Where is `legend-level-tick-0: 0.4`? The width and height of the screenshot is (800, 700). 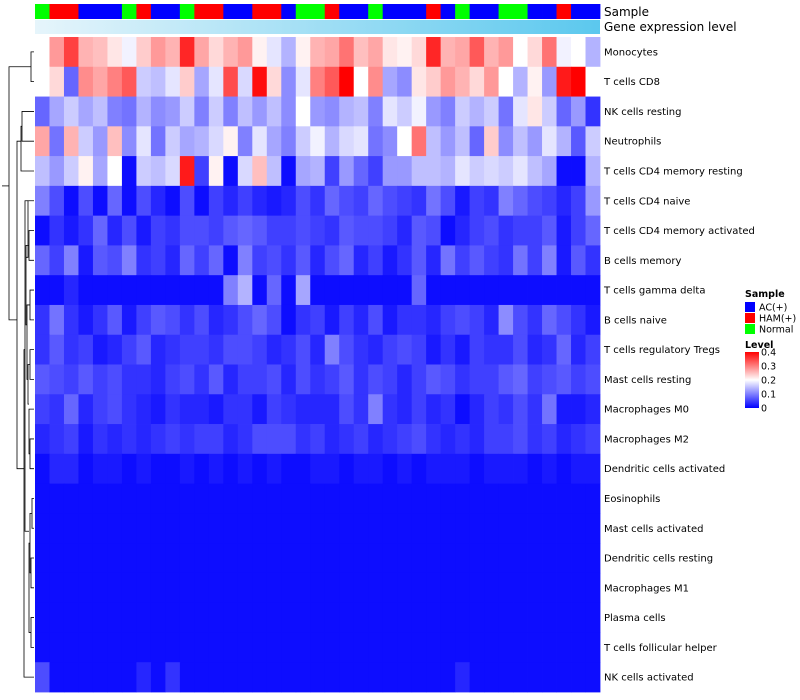
legend-level-tick-0: 0.4 is located at coordinates (768, 353).